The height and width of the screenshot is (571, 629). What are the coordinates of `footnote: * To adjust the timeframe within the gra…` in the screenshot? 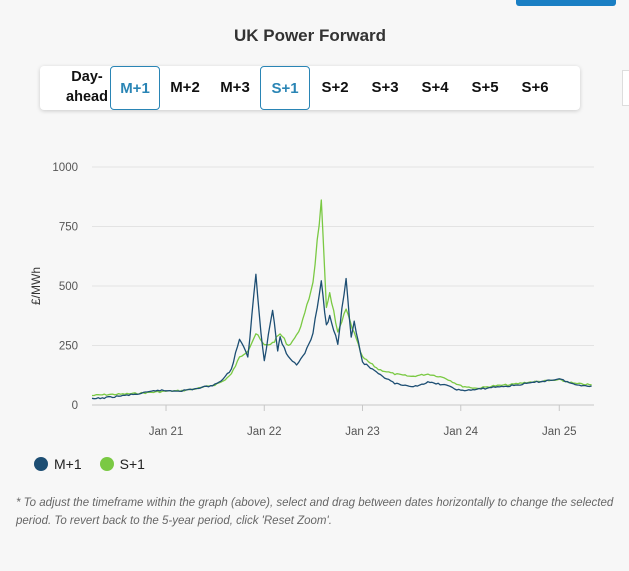 It's located at (315, 512).